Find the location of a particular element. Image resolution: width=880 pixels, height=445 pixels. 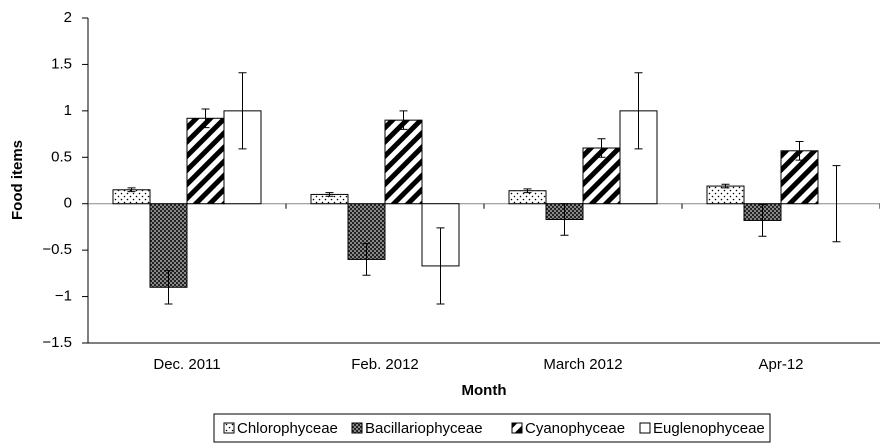

legend-label: Euglenophyceae is located at coordinates (709, 428).